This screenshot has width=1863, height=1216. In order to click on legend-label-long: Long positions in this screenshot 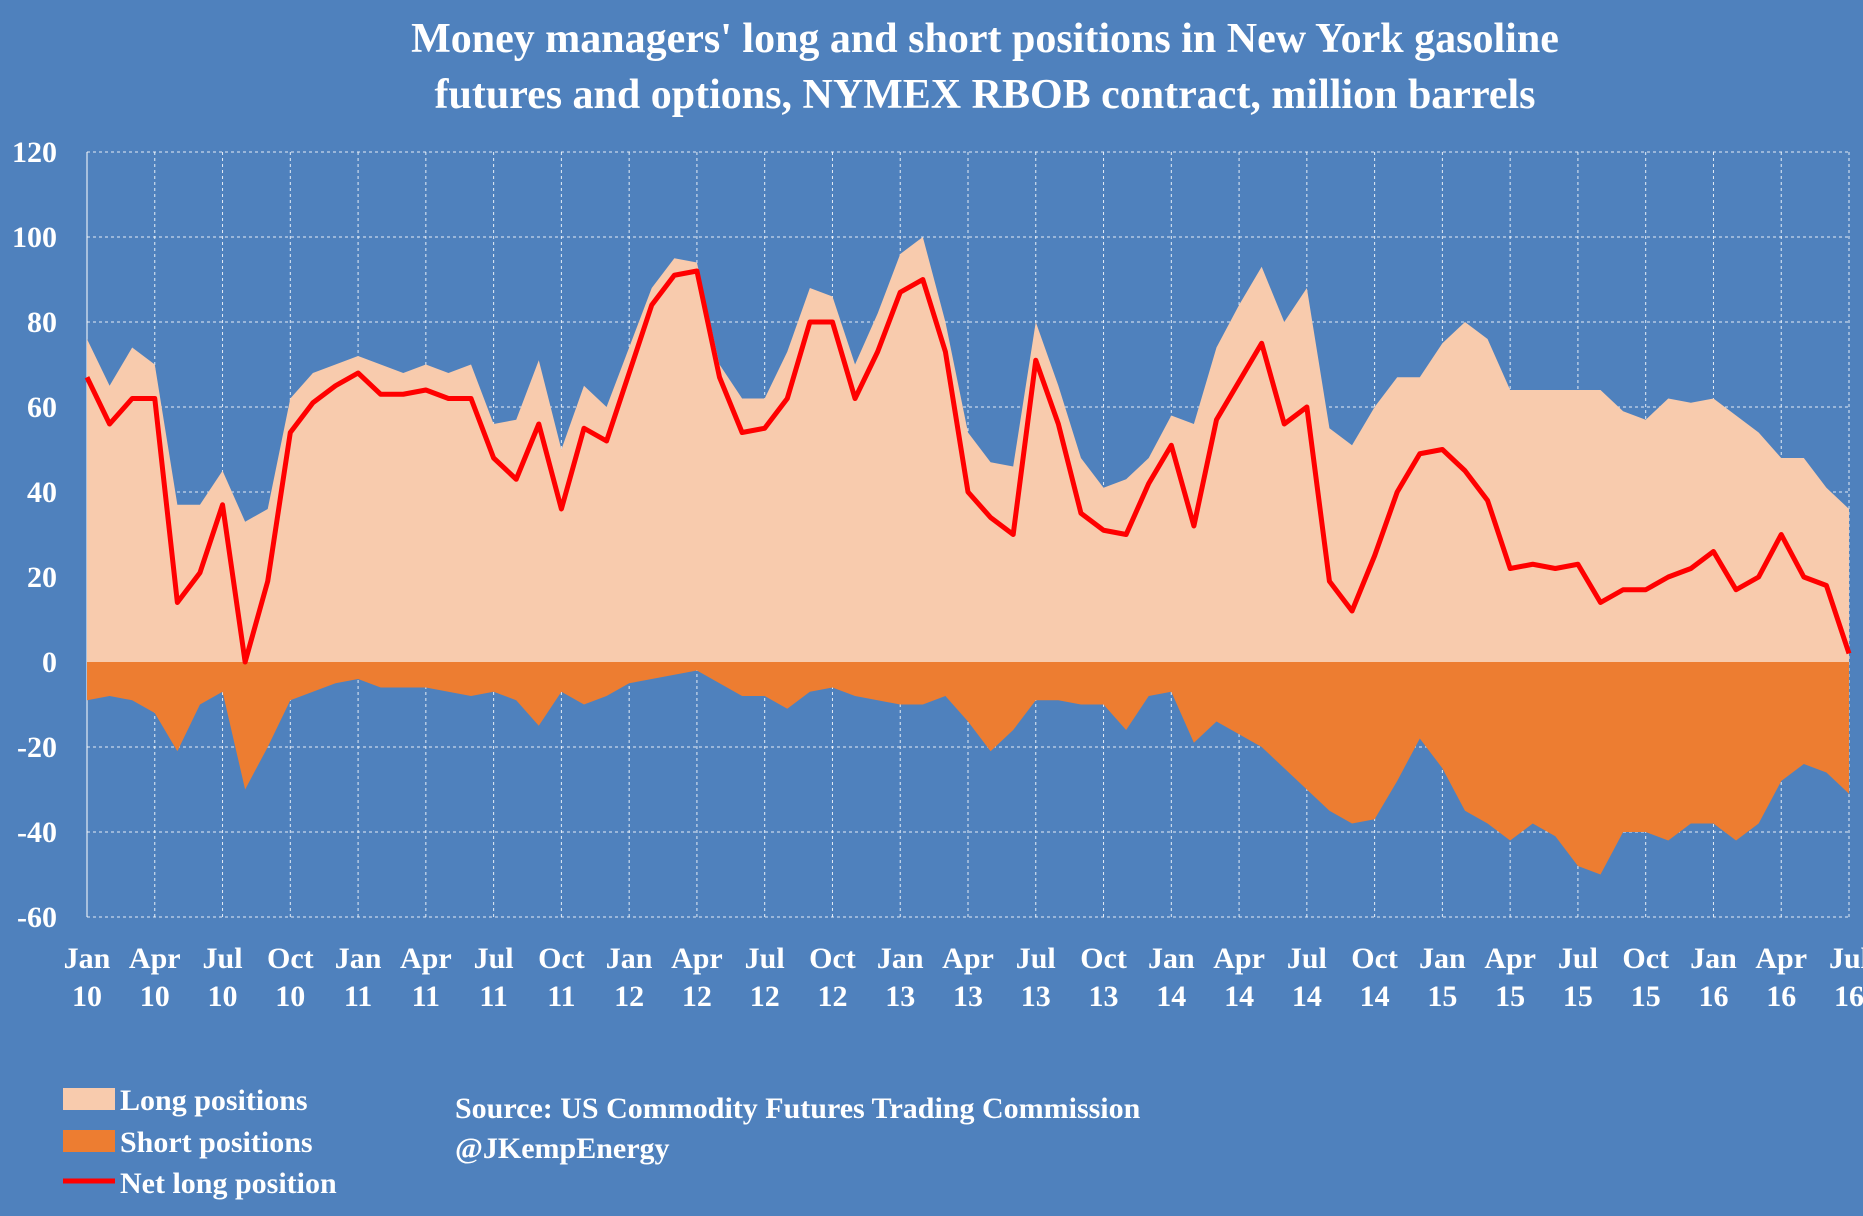, I will do `click(214, 1100)`.